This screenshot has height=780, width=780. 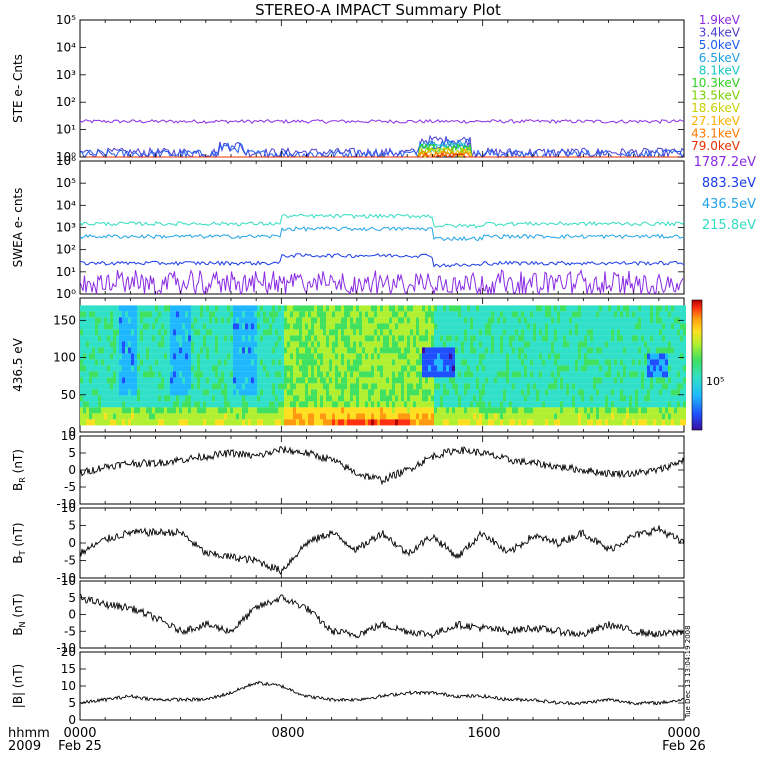 I want to click on ste-panel-traces, so click(x=382, y=138).